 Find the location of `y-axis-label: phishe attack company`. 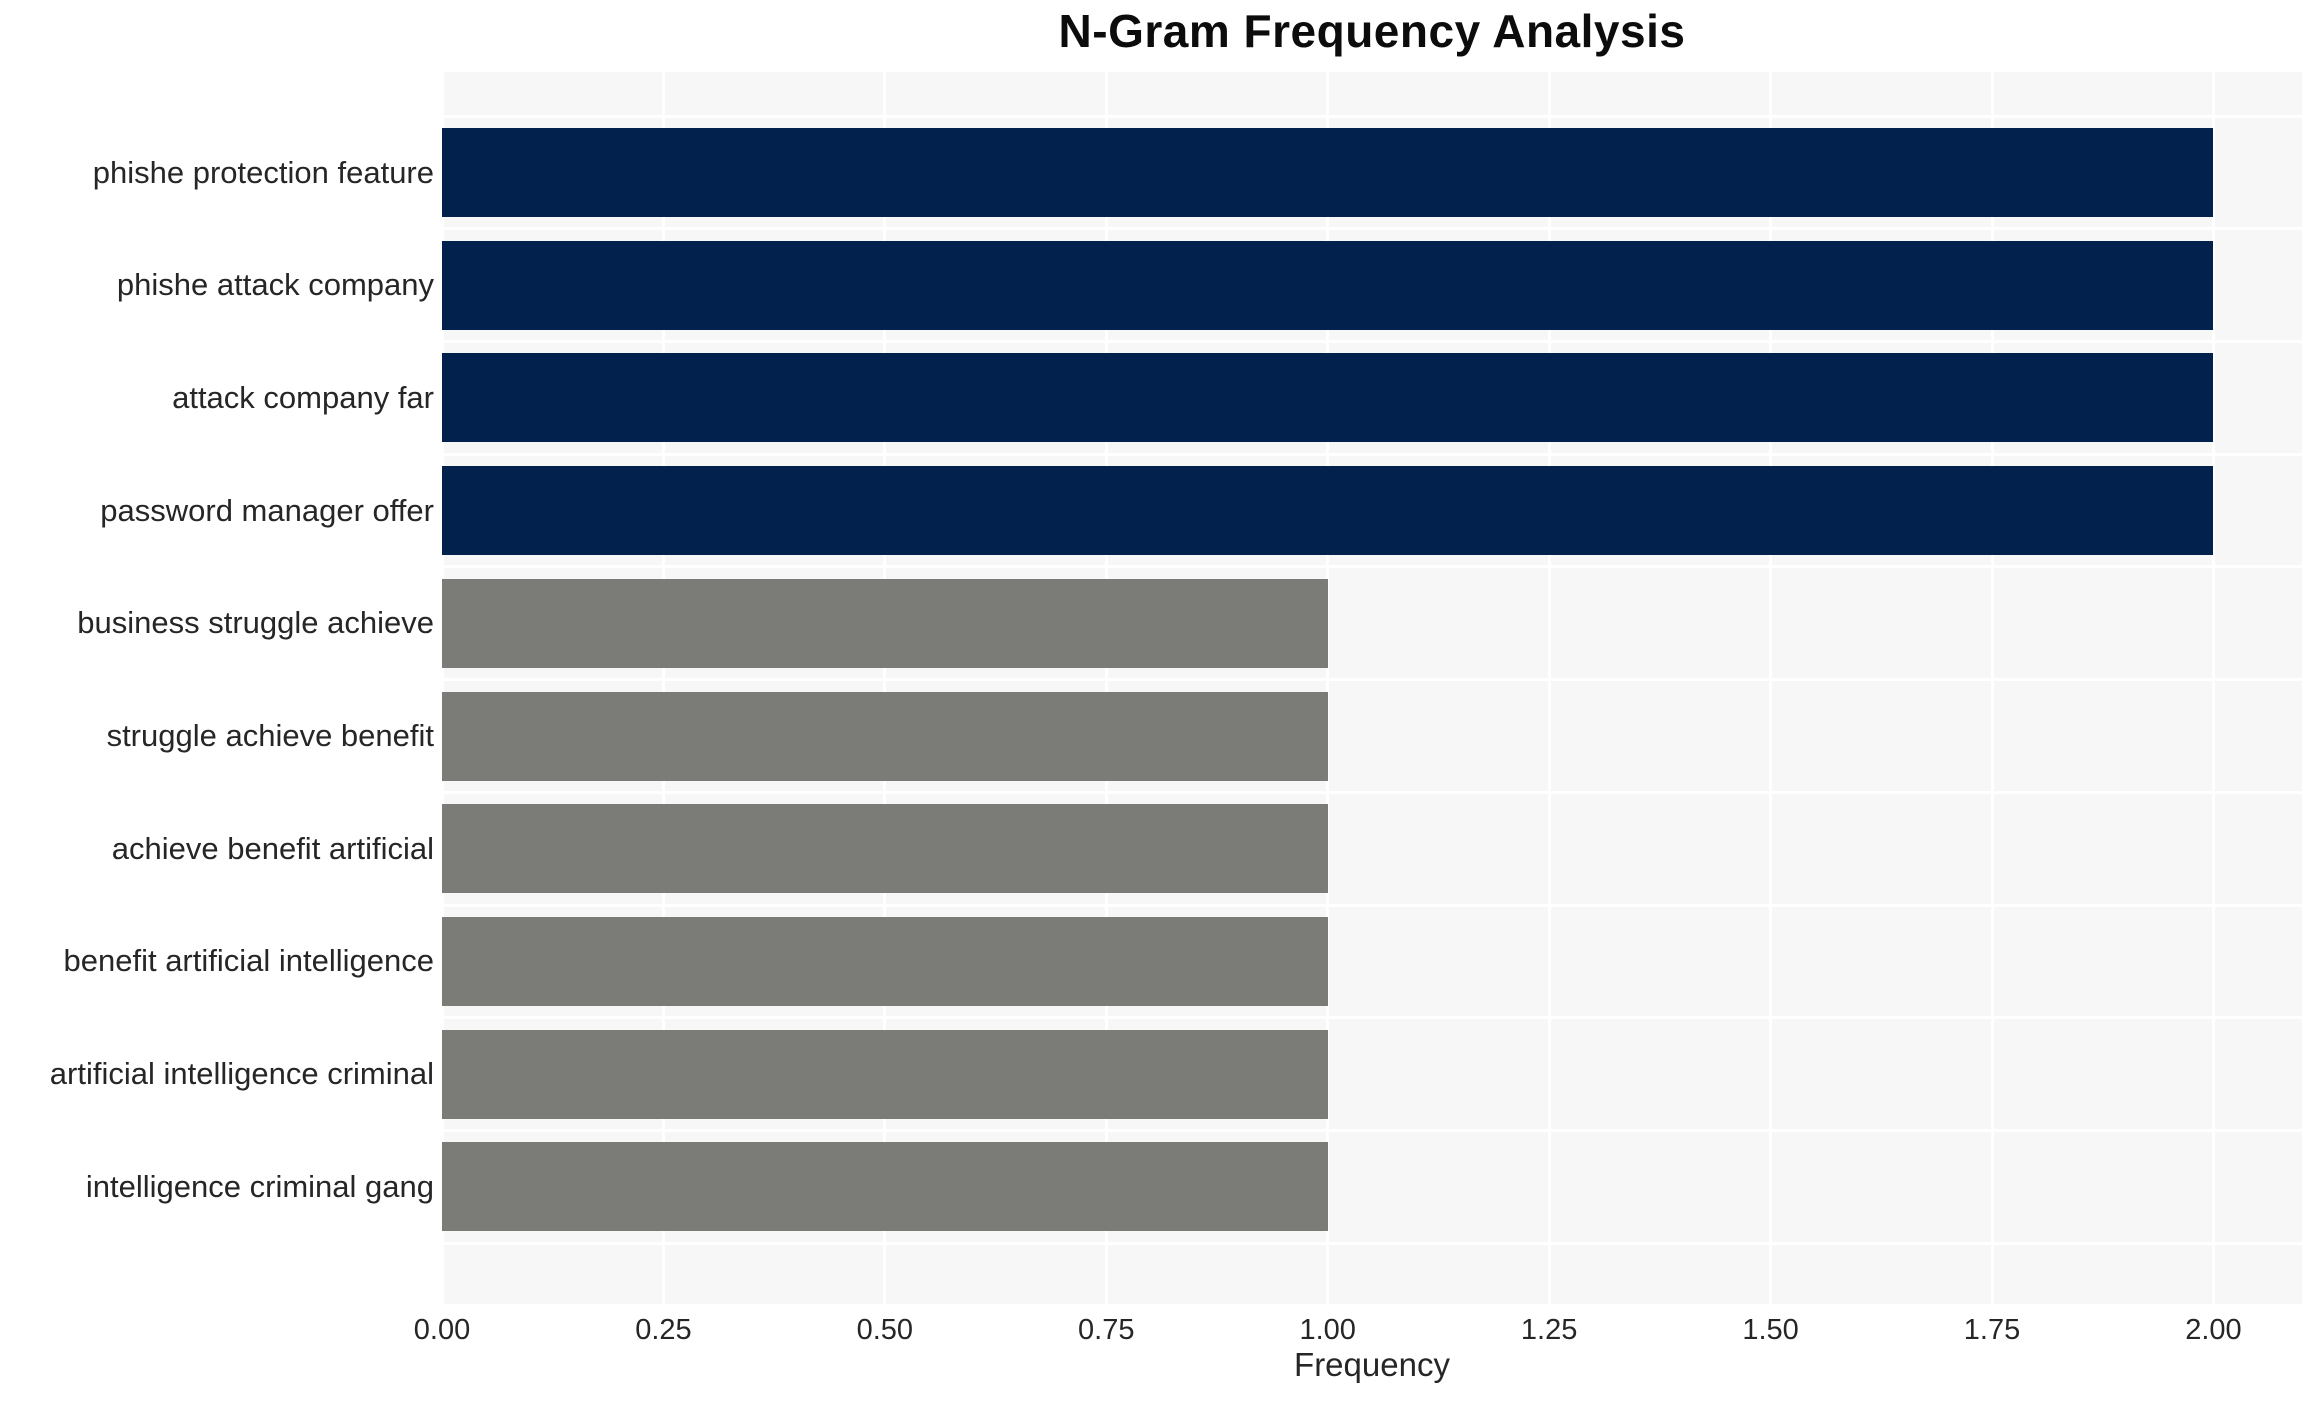

y-axis-label: phishe attack company is located at coordinates (275, 285).